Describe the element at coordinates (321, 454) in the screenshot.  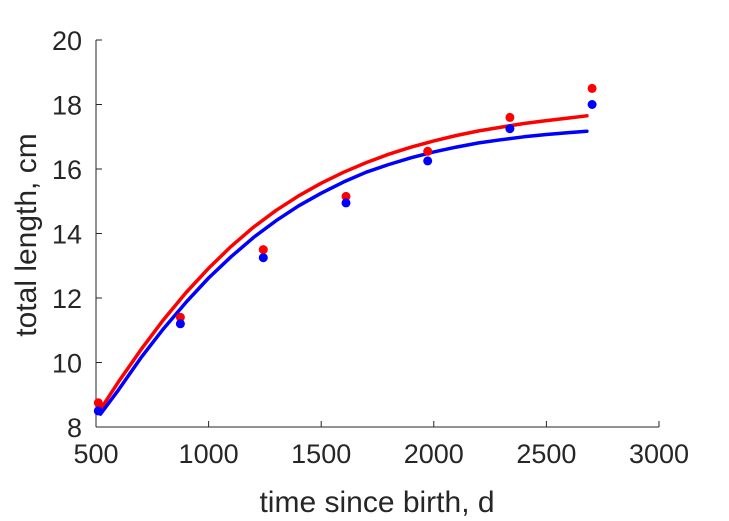
I see `x-tick-label: 1500` at that location.